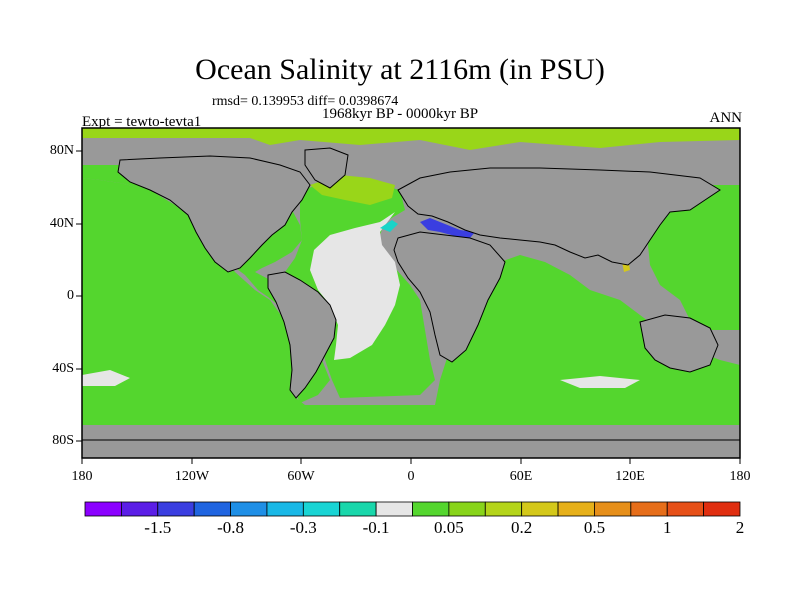 This screenshot has height=600, width=800. I want to click on lat-label-80n: 80N, so click(61, 150).